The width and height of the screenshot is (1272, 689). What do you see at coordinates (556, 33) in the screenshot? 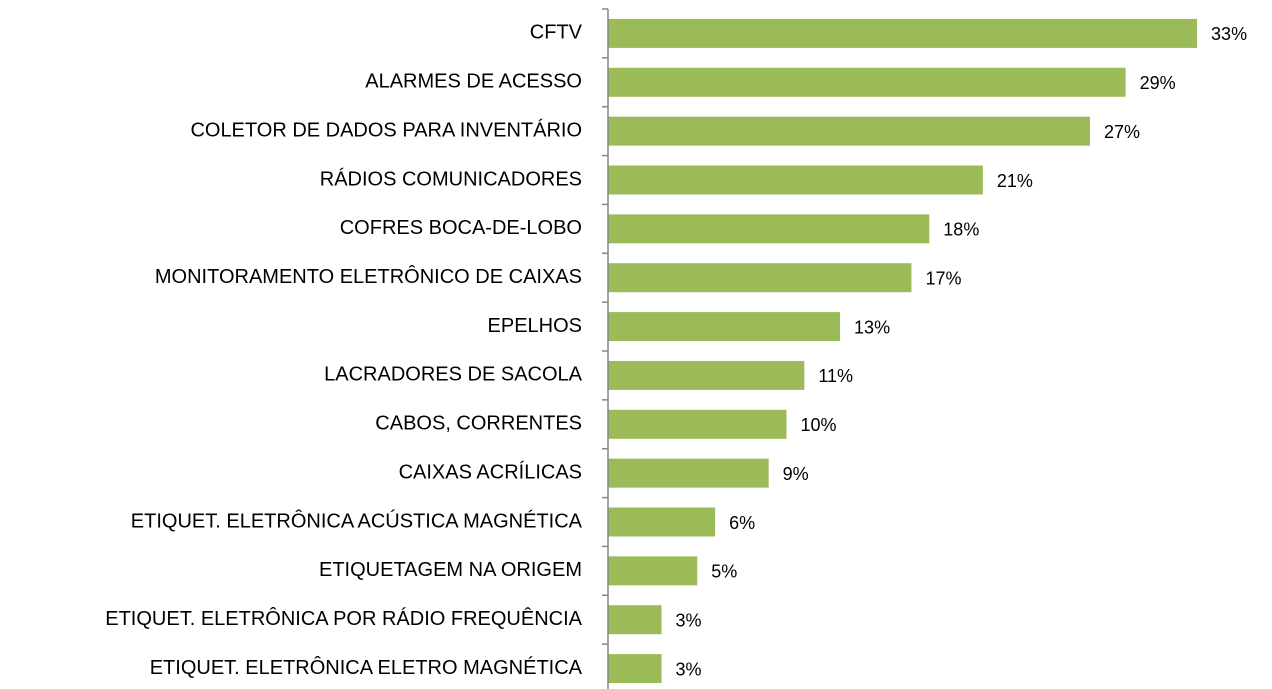
I see `category-label: CFTV` at bounding box center [556, 33].